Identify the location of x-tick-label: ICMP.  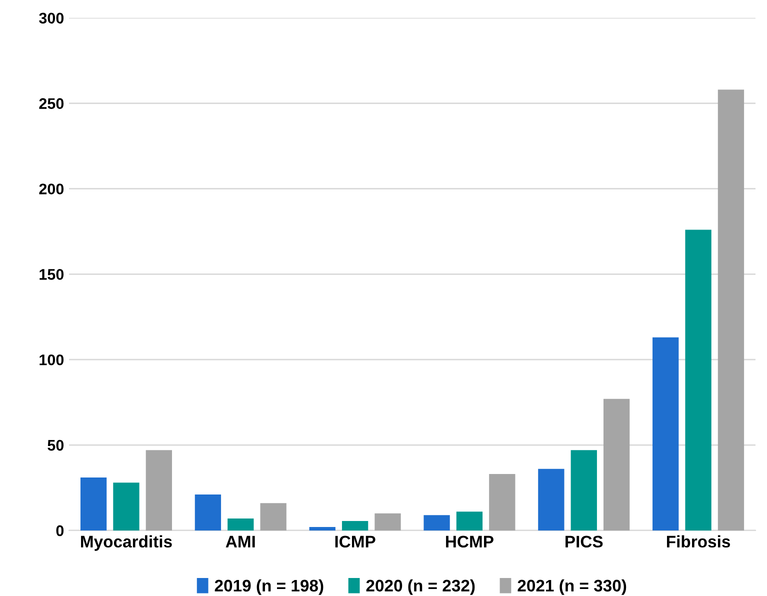
(355, 542).